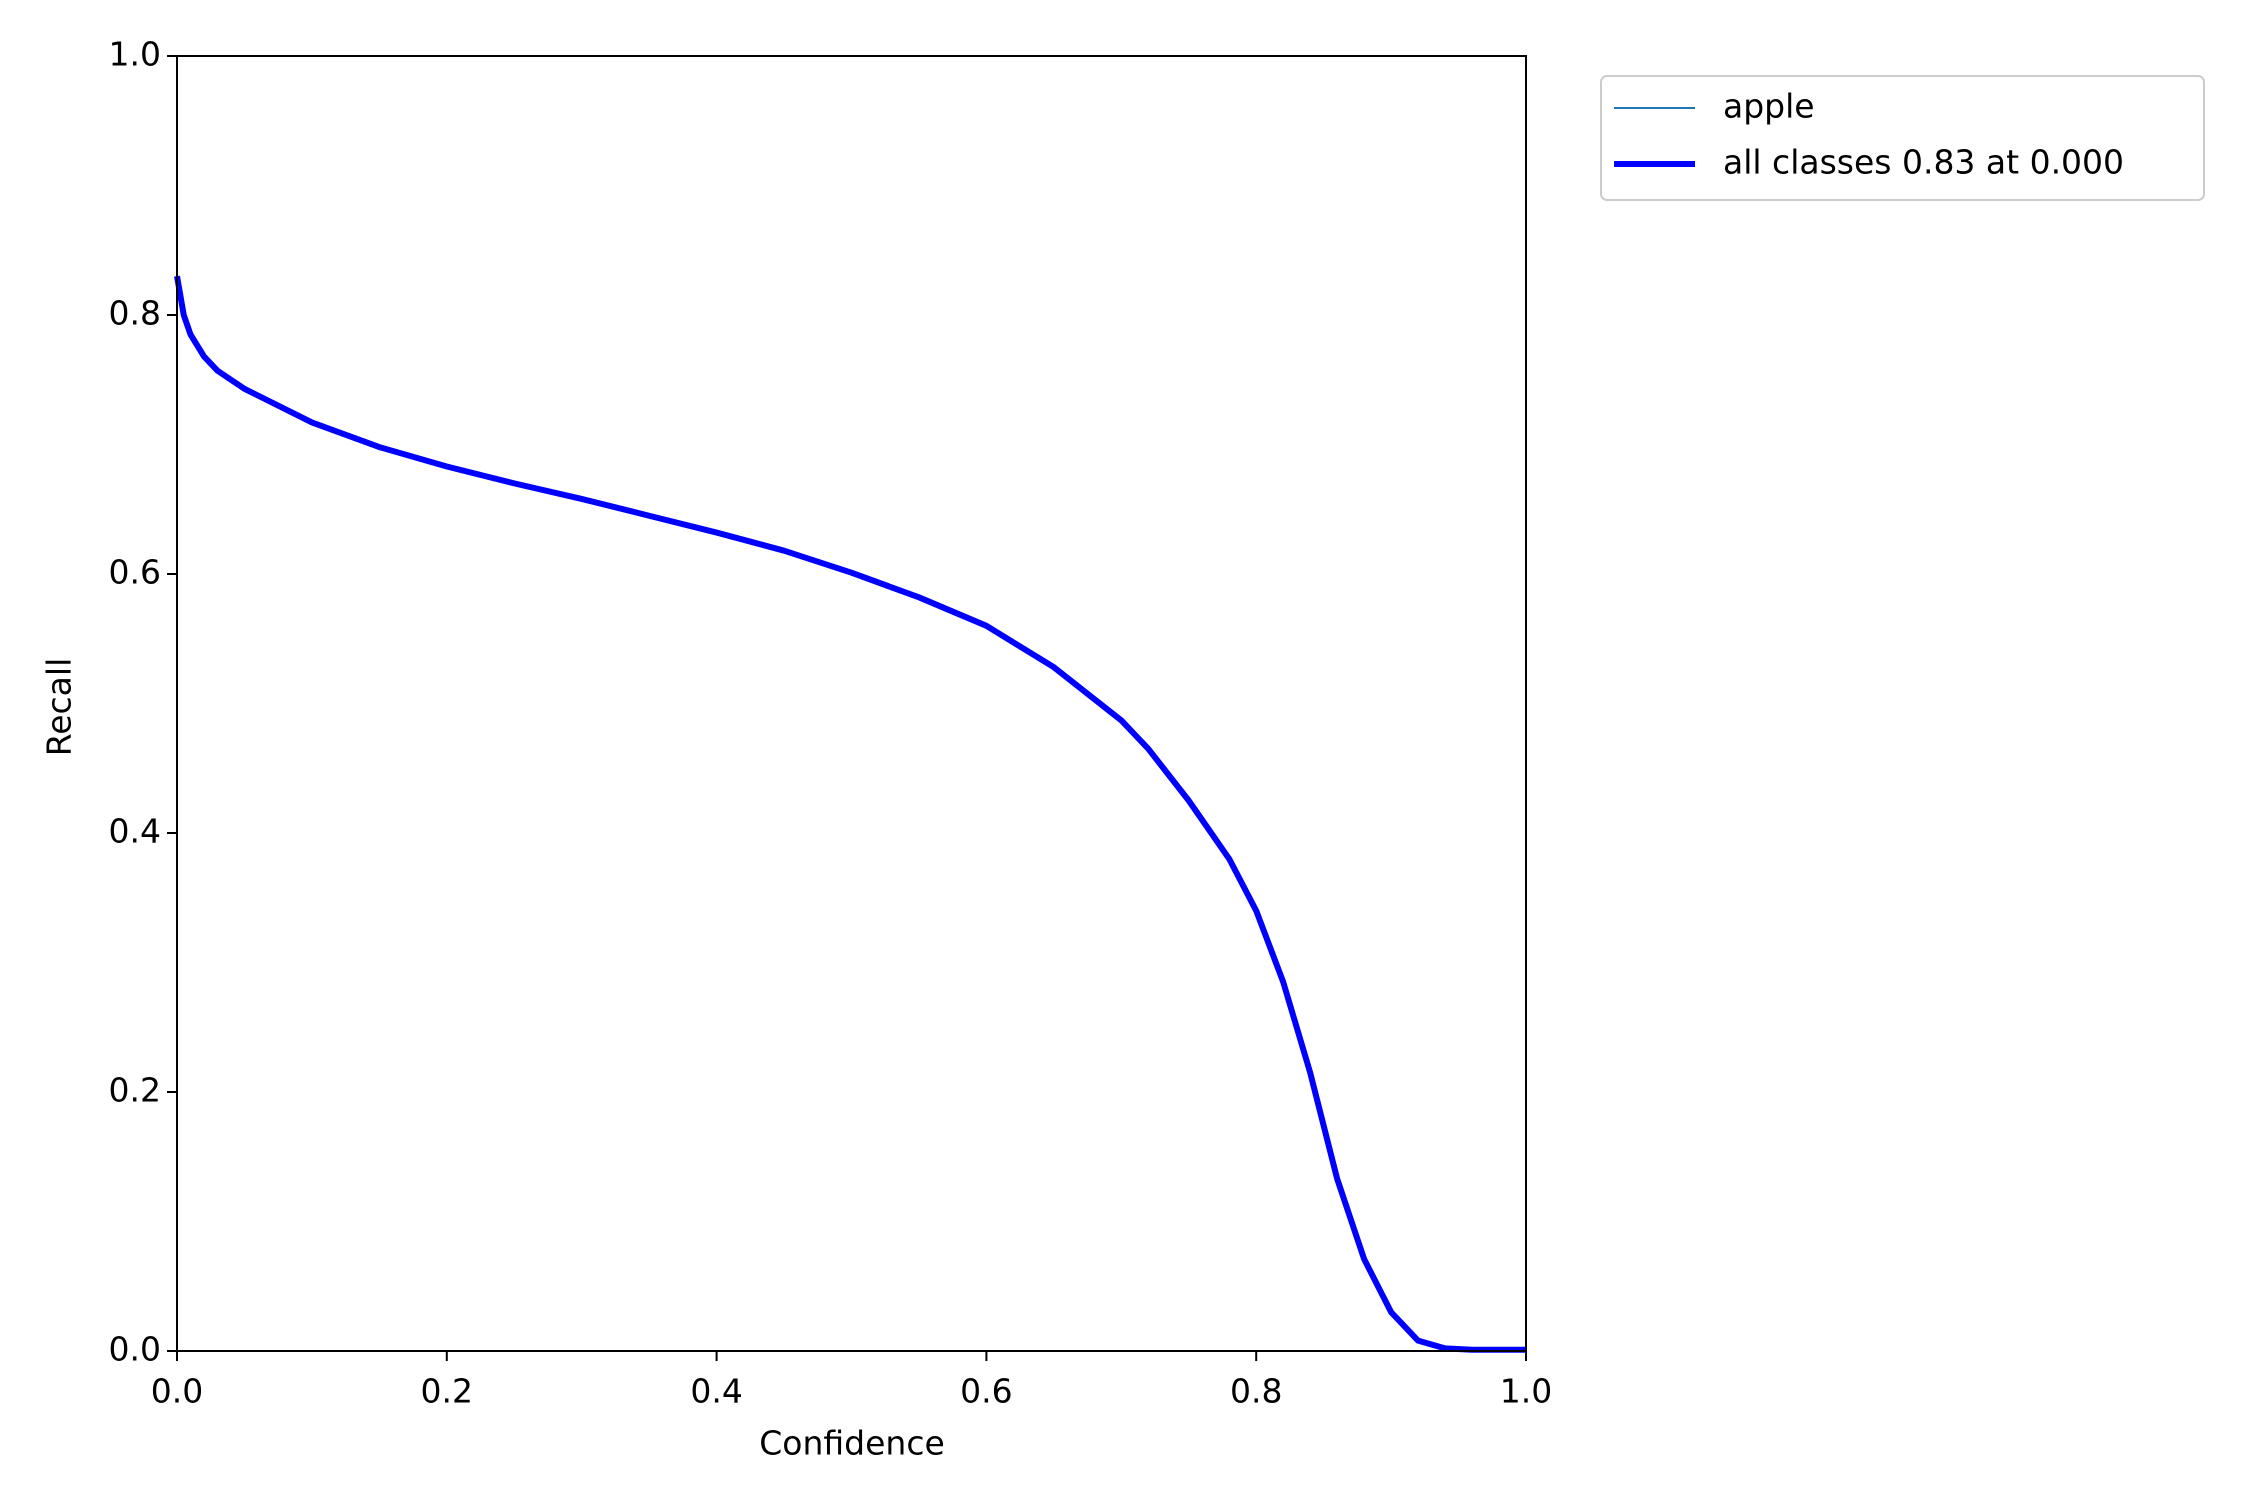 This screenshot has width=2250, height=1500. Describe the element at coordinates (135, 831) in the screenshot. I see `y-tick-label: 0.4` at that location.